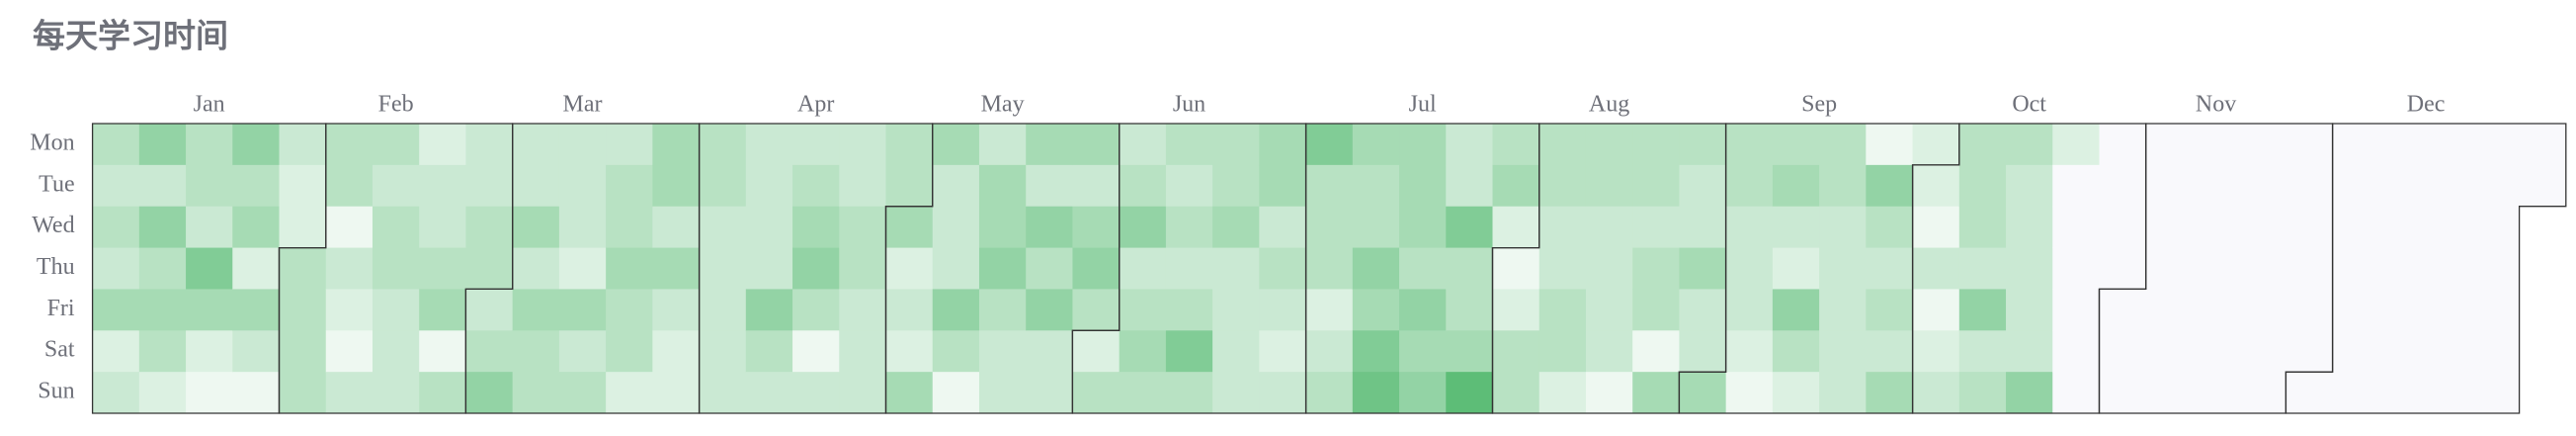 This screenshot has height=436, width=2576. I want to click on chart-title: 每天学习时间, so click(130, 36).